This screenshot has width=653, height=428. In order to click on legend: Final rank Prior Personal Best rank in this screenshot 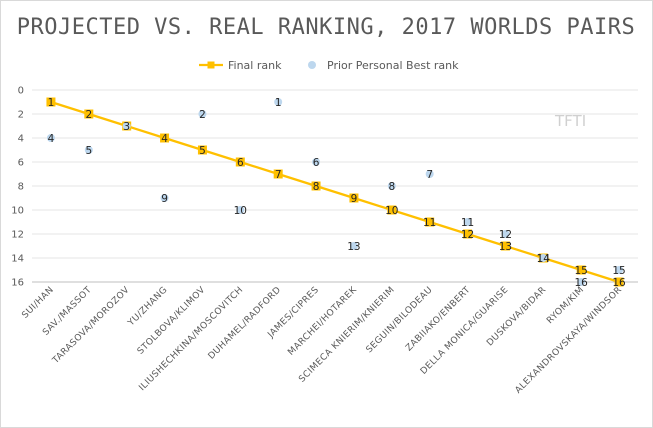, I will do `click(329, 65)`.